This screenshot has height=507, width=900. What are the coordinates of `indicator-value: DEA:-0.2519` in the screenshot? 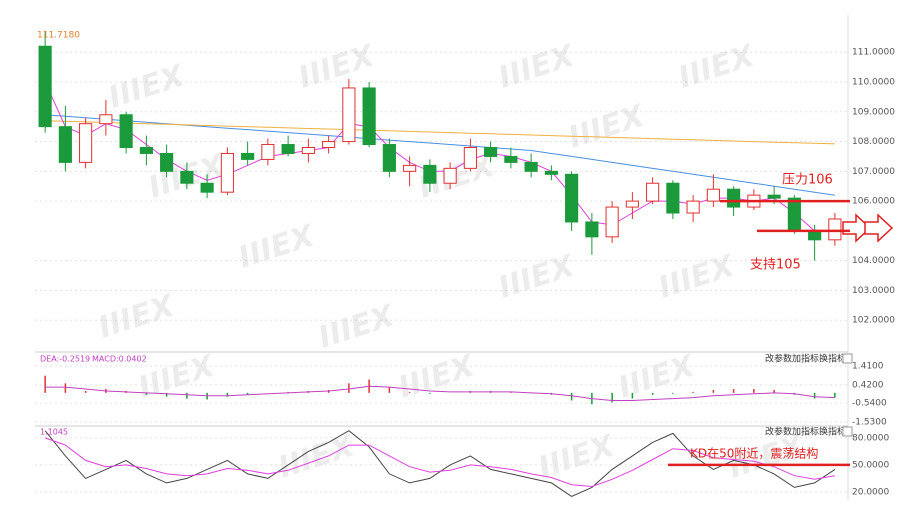 It's located at (65, 359).